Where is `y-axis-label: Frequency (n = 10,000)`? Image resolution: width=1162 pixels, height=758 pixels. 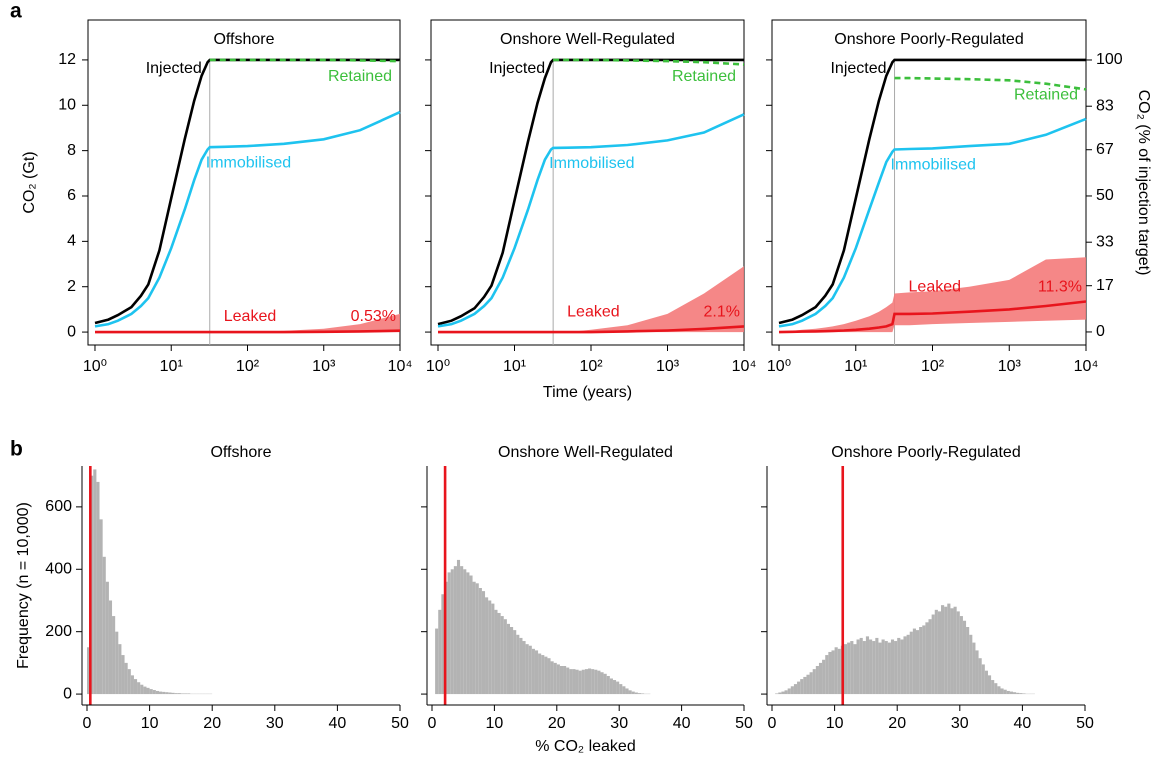
y-axis-label: Frequency (n = 10,000) is located at coordinates (23, 585).